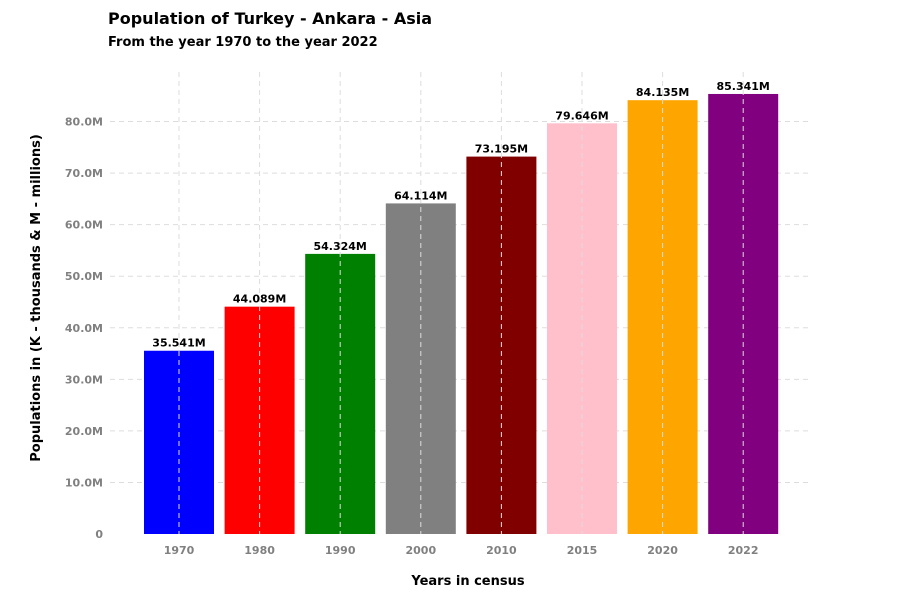 The width and height of the screenshot is (900, 600). What do you see at coordinates (501, 550) in the screenshot?
I see `x-tick-label: 2010` at bounding box center [501, 550].